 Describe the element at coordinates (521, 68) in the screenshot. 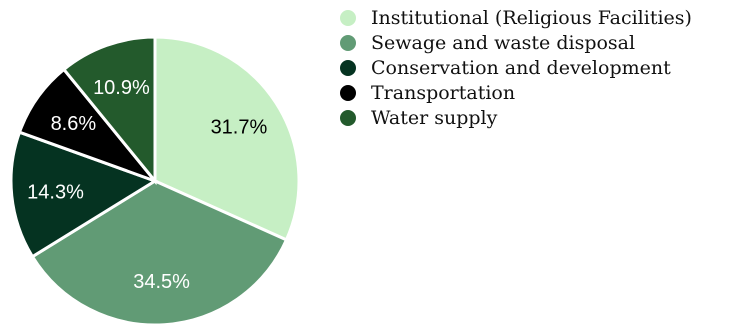

I see `legend-label: Conservation and development` at that location.